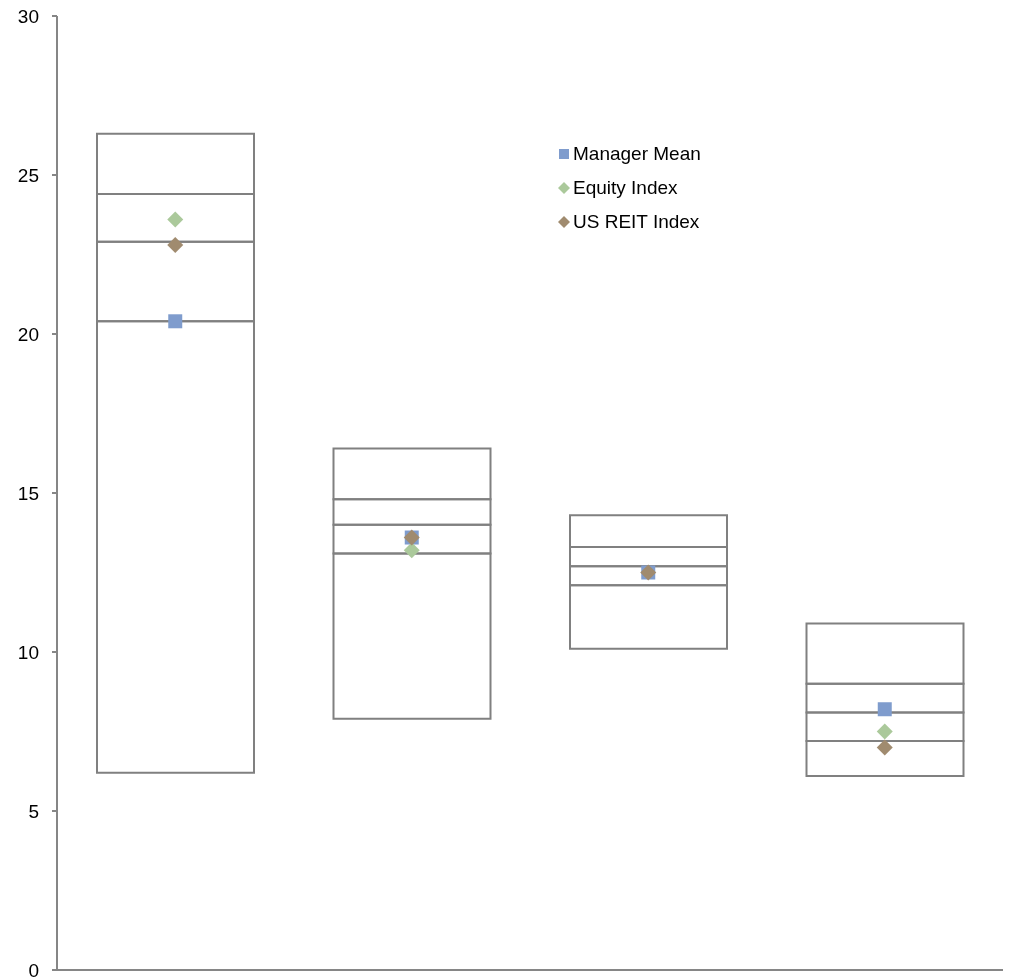 The width and height of the screenshot is (1010, 978). What do you see at coordinates (33, 968) in the screenshot?
I see `y-tick-label: 0` at bounding box center [33, 968].